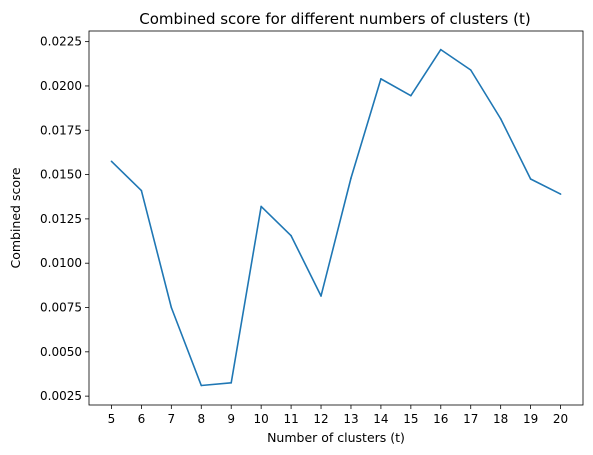  What do you see at coordinates (380, 419) in the screenshot?
I see `x-tick-label: 14` at bounding box center [380, 419].